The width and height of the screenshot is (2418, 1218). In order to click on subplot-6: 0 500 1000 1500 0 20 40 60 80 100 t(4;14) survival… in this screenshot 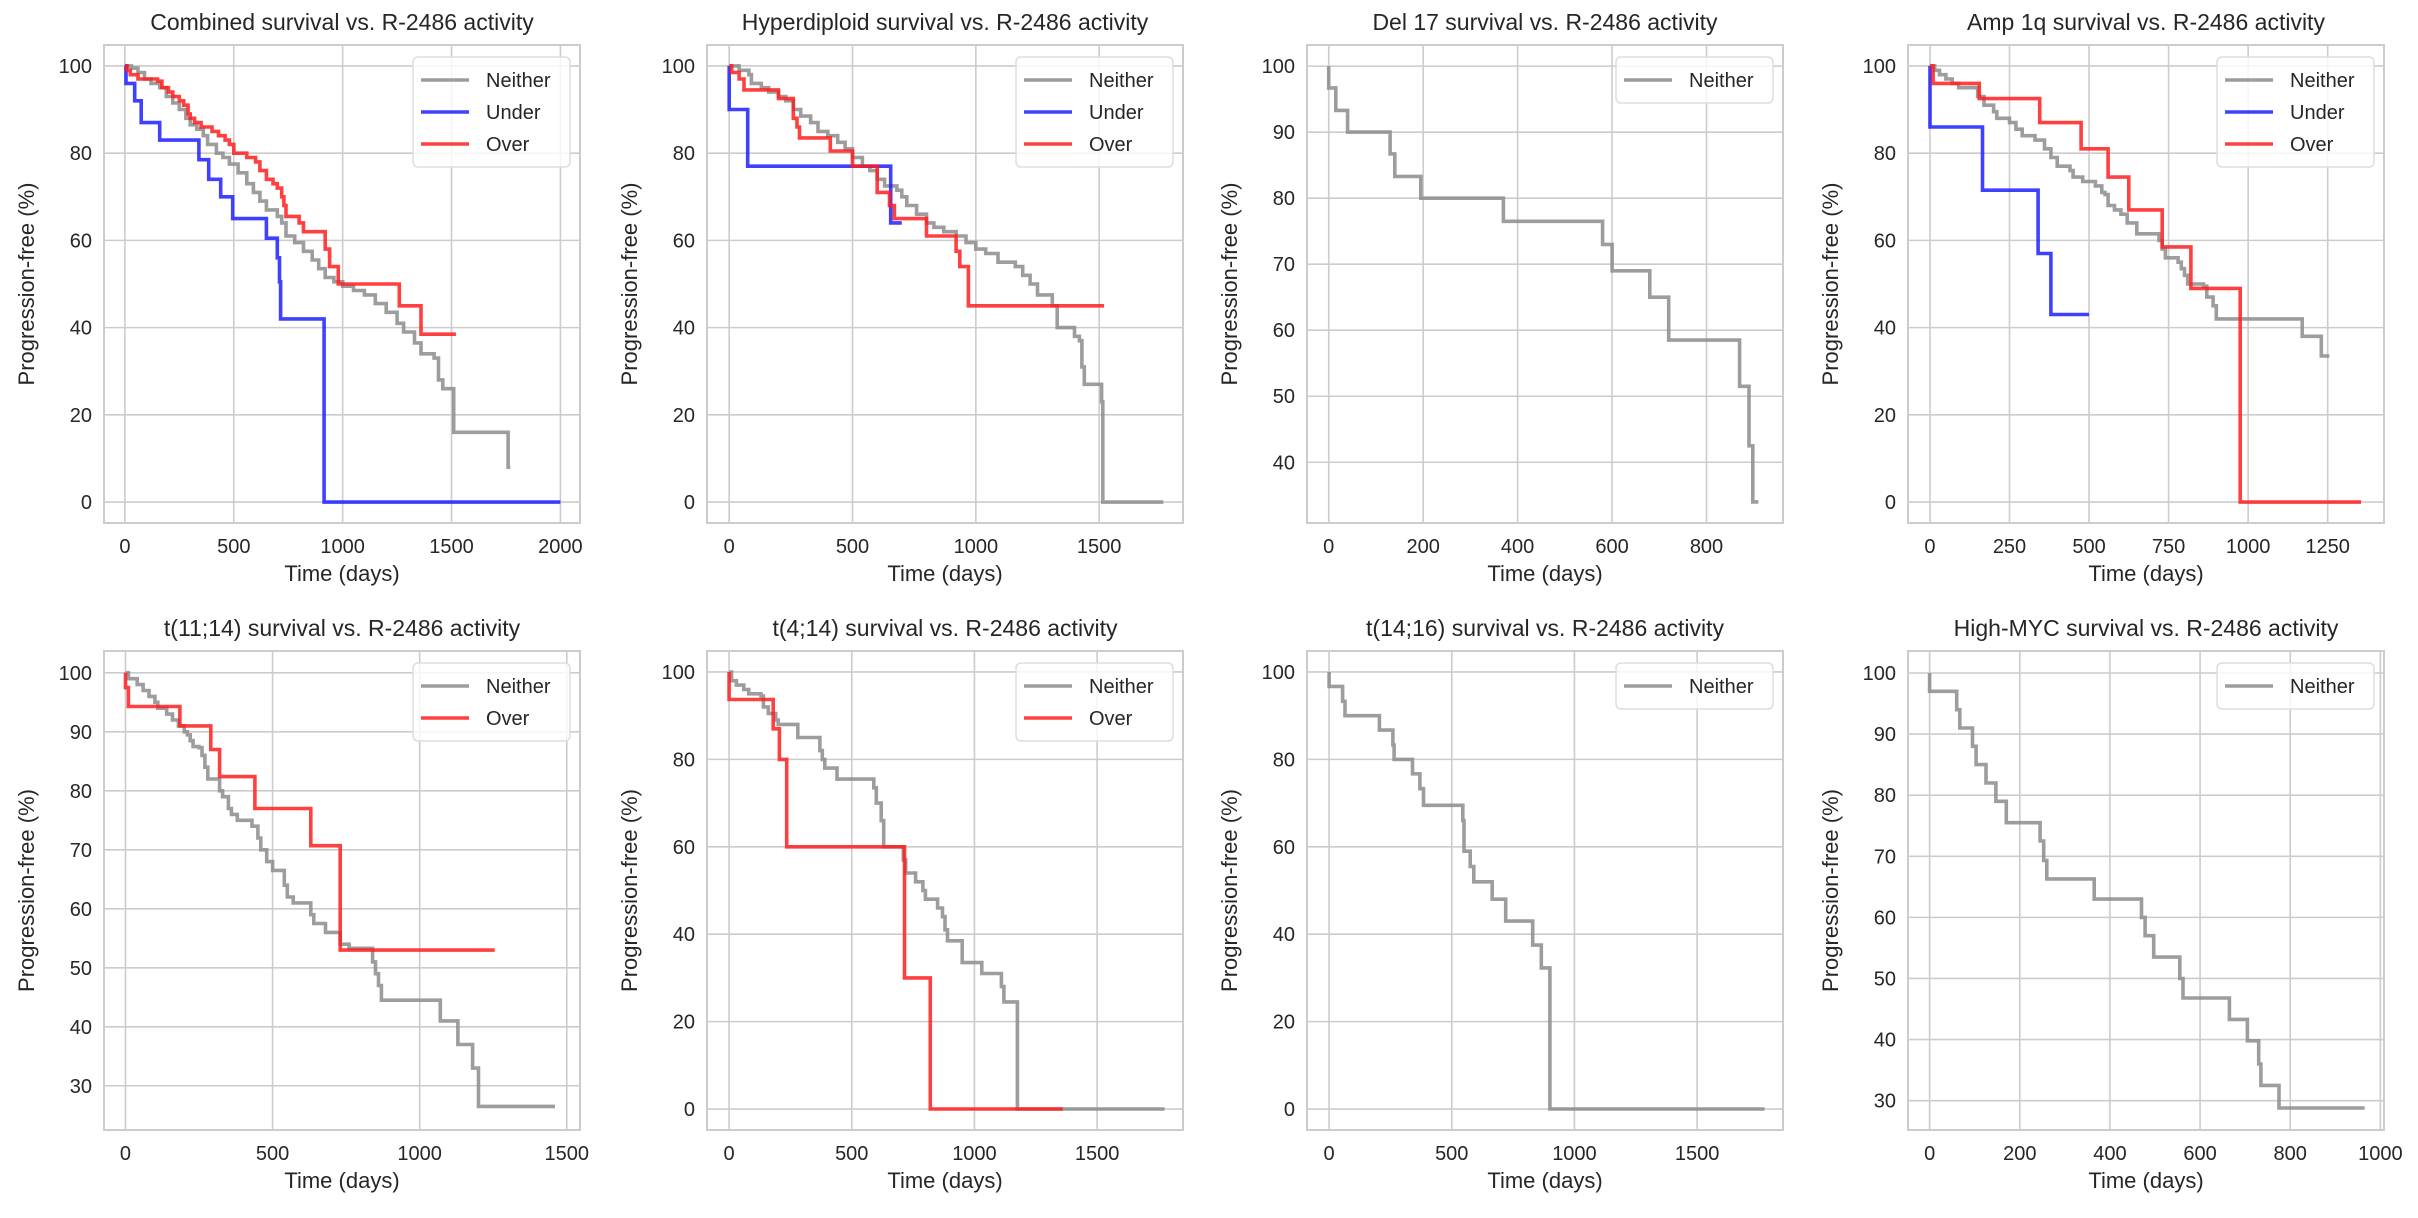, I will do `click(900, 904)`.